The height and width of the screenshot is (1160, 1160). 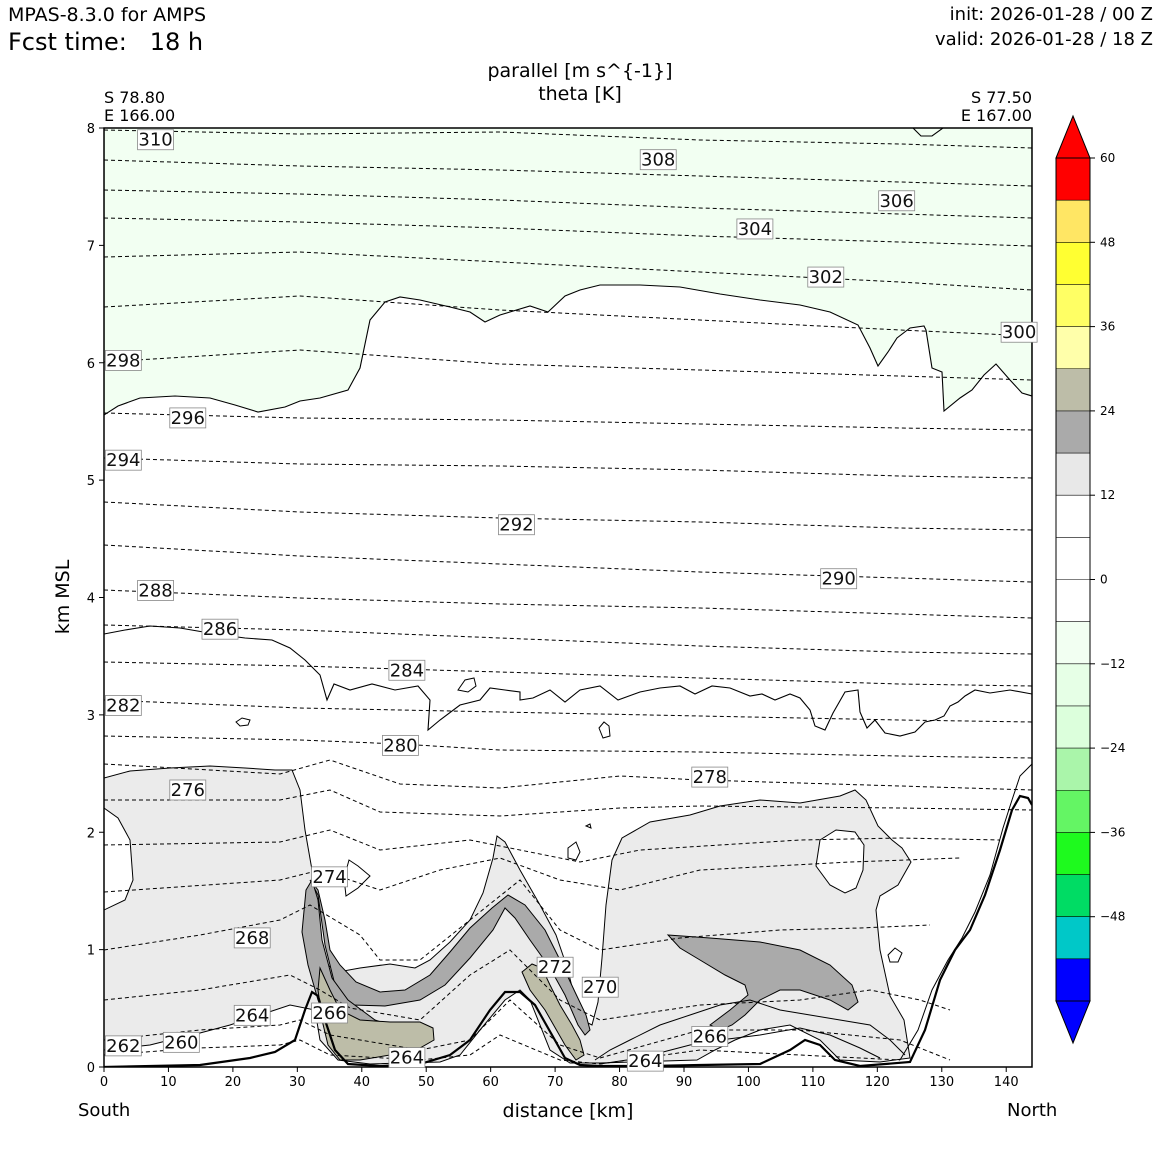 I want to click on x-tick-label: 20, so click(x=233, y=1082).